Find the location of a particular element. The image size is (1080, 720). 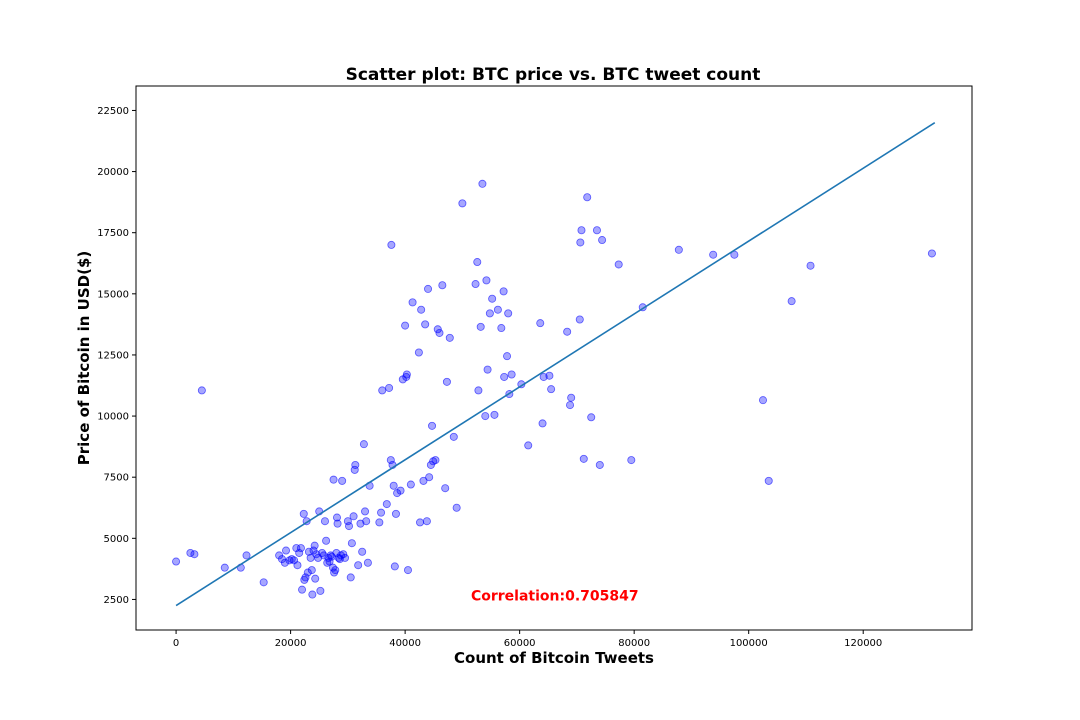

y-tick-label: 2500 is located at coordinates (116, 600).